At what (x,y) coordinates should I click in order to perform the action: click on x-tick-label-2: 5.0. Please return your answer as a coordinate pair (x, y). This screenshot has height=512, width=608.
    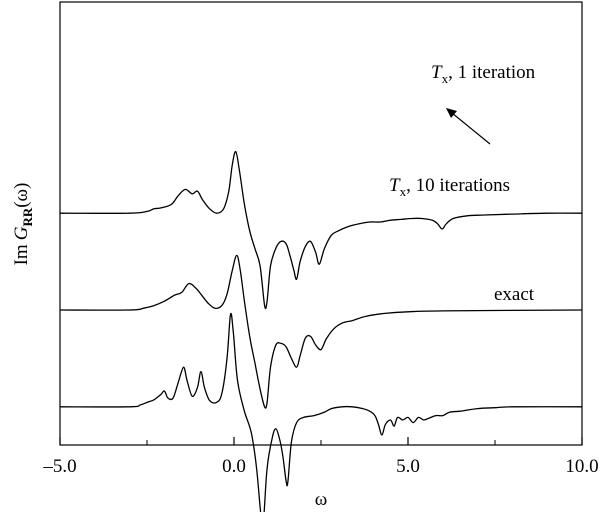
    Looking at the image, I should click on (408, 466).